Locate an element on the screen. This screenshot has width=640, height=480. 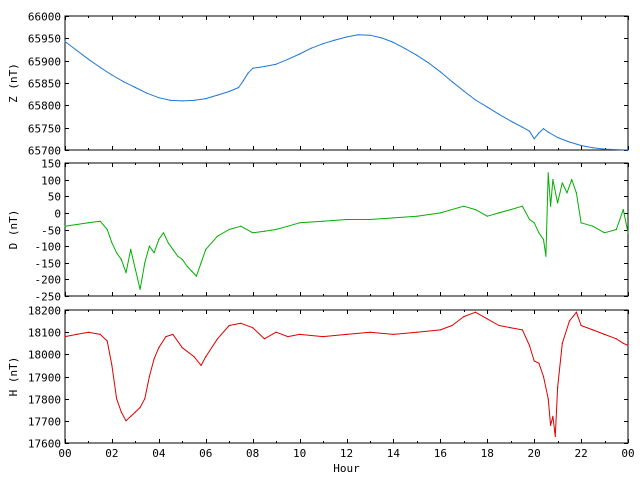
x-tick-label: 20 is located at coordinates (534, 453).